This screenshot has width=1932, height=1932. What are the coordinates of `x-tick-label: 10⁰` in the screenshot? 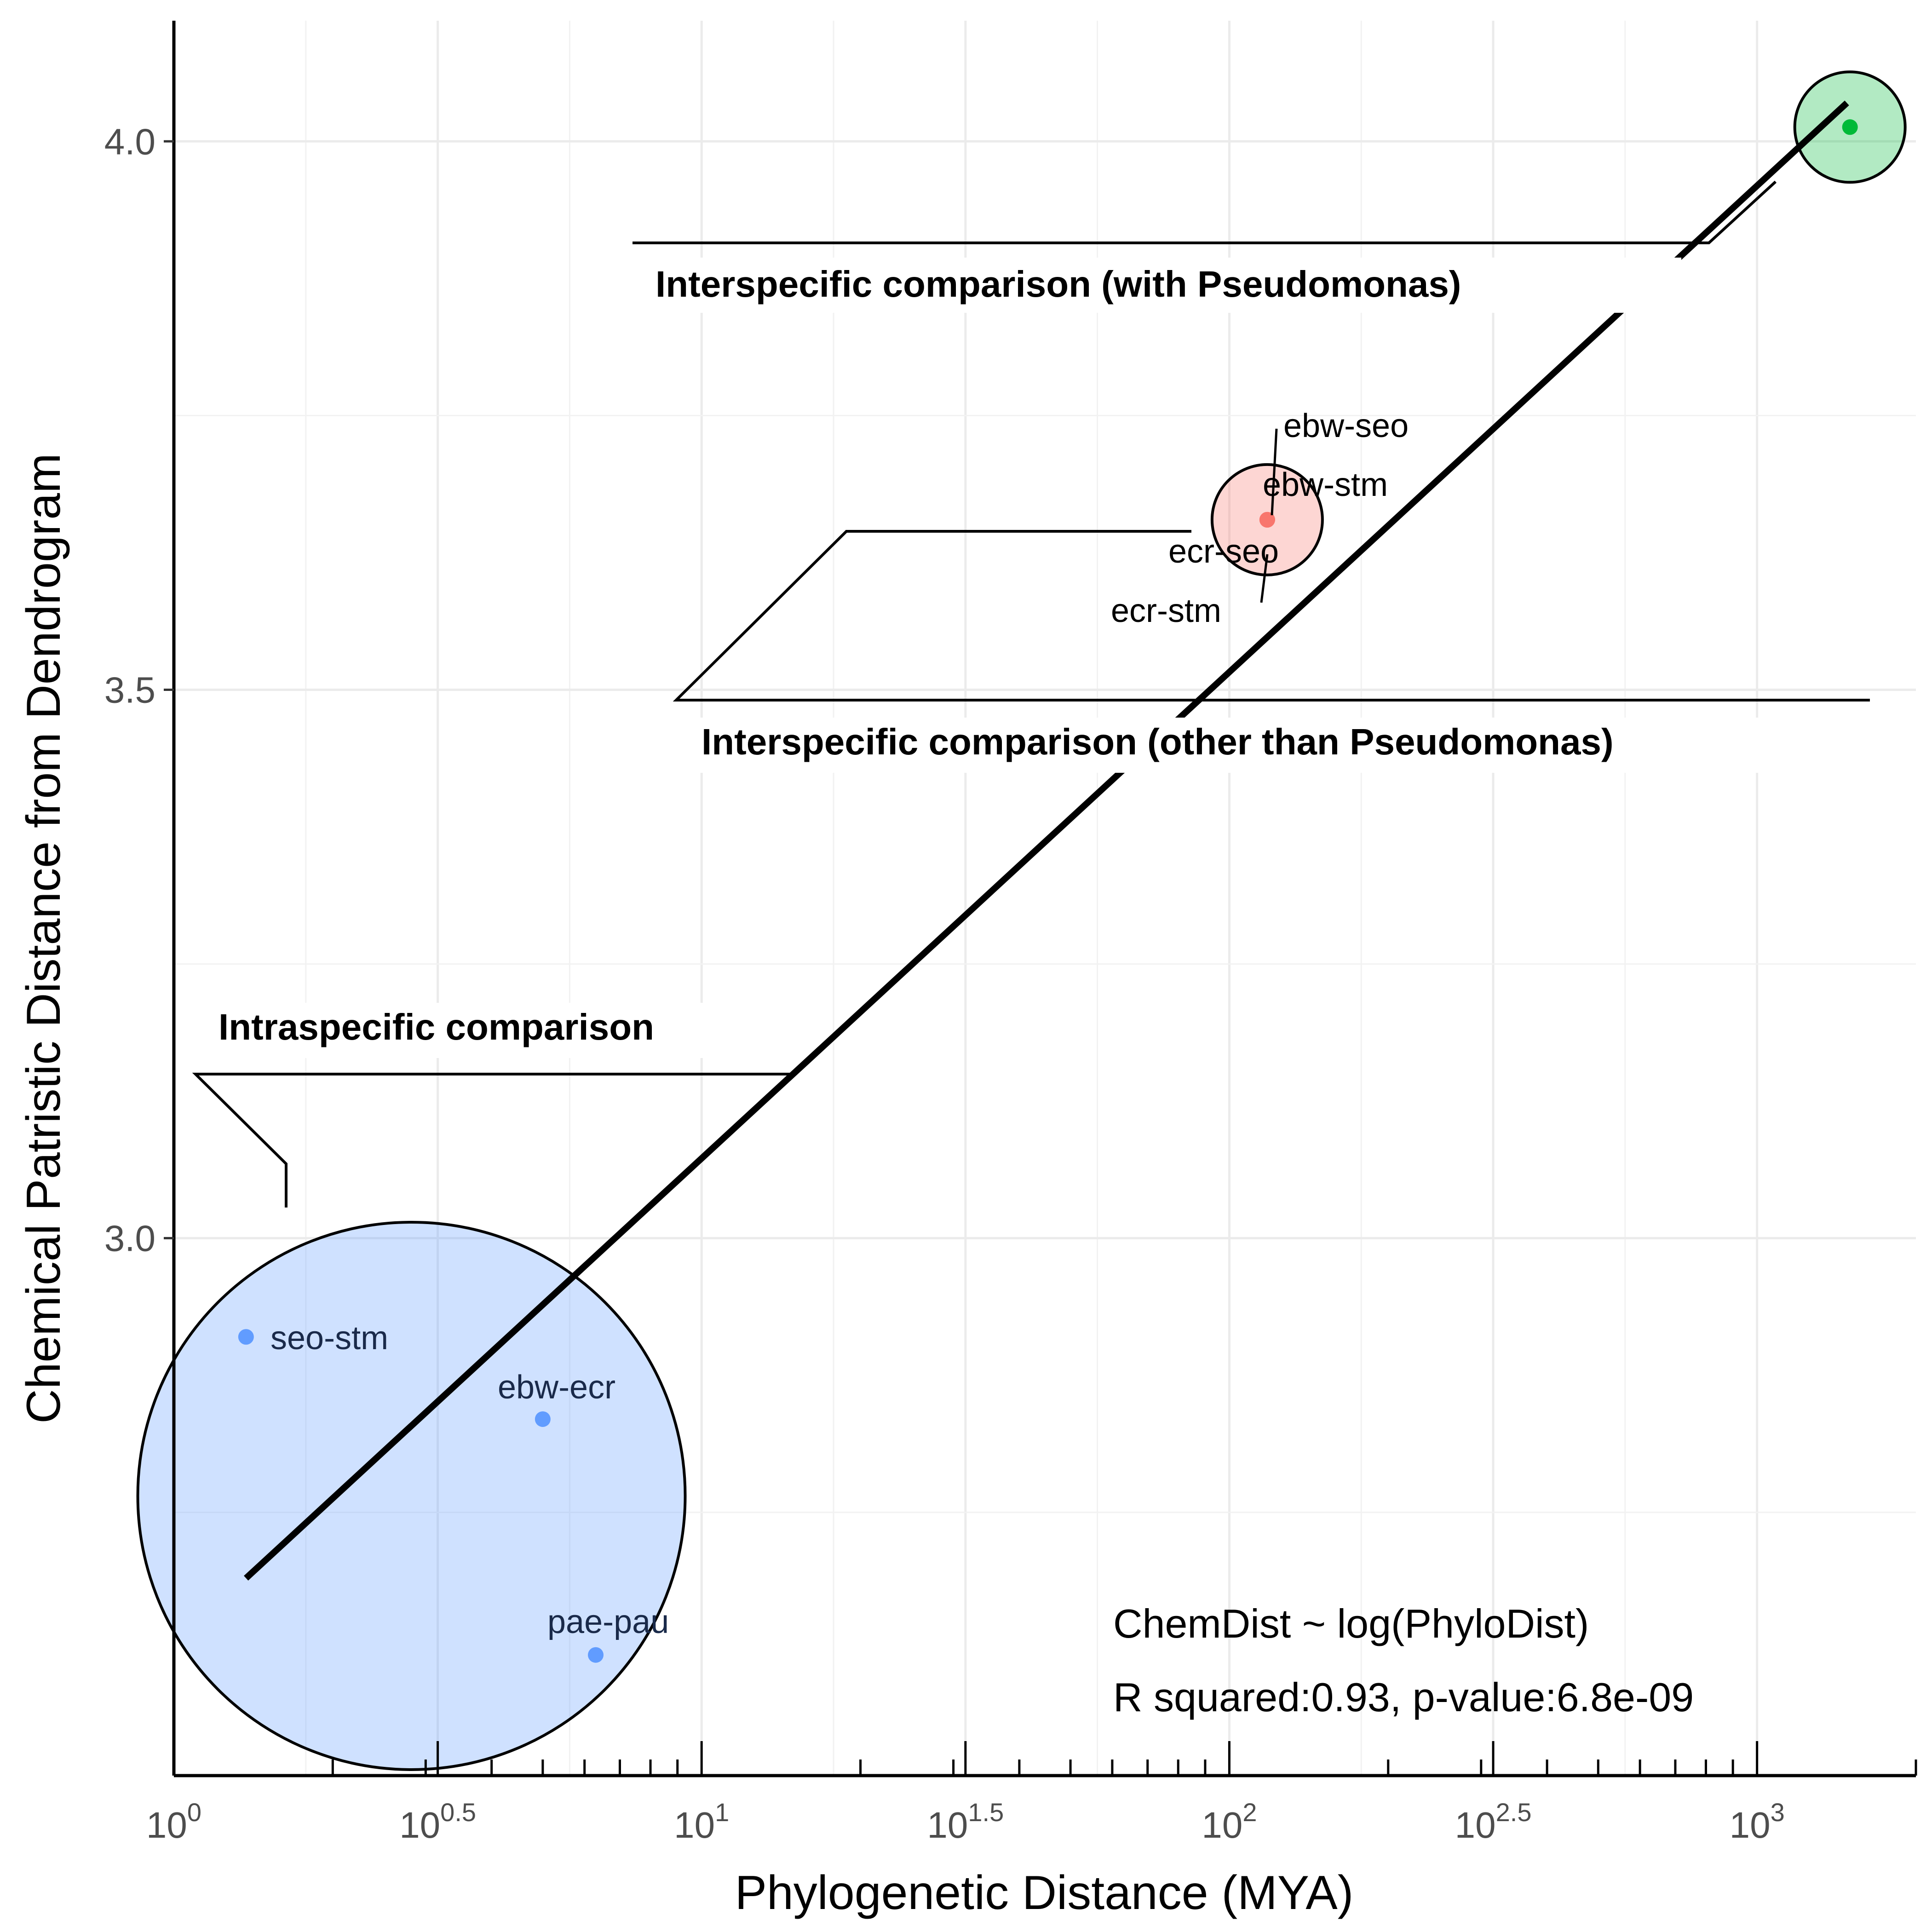 It's located at (173, 1822).